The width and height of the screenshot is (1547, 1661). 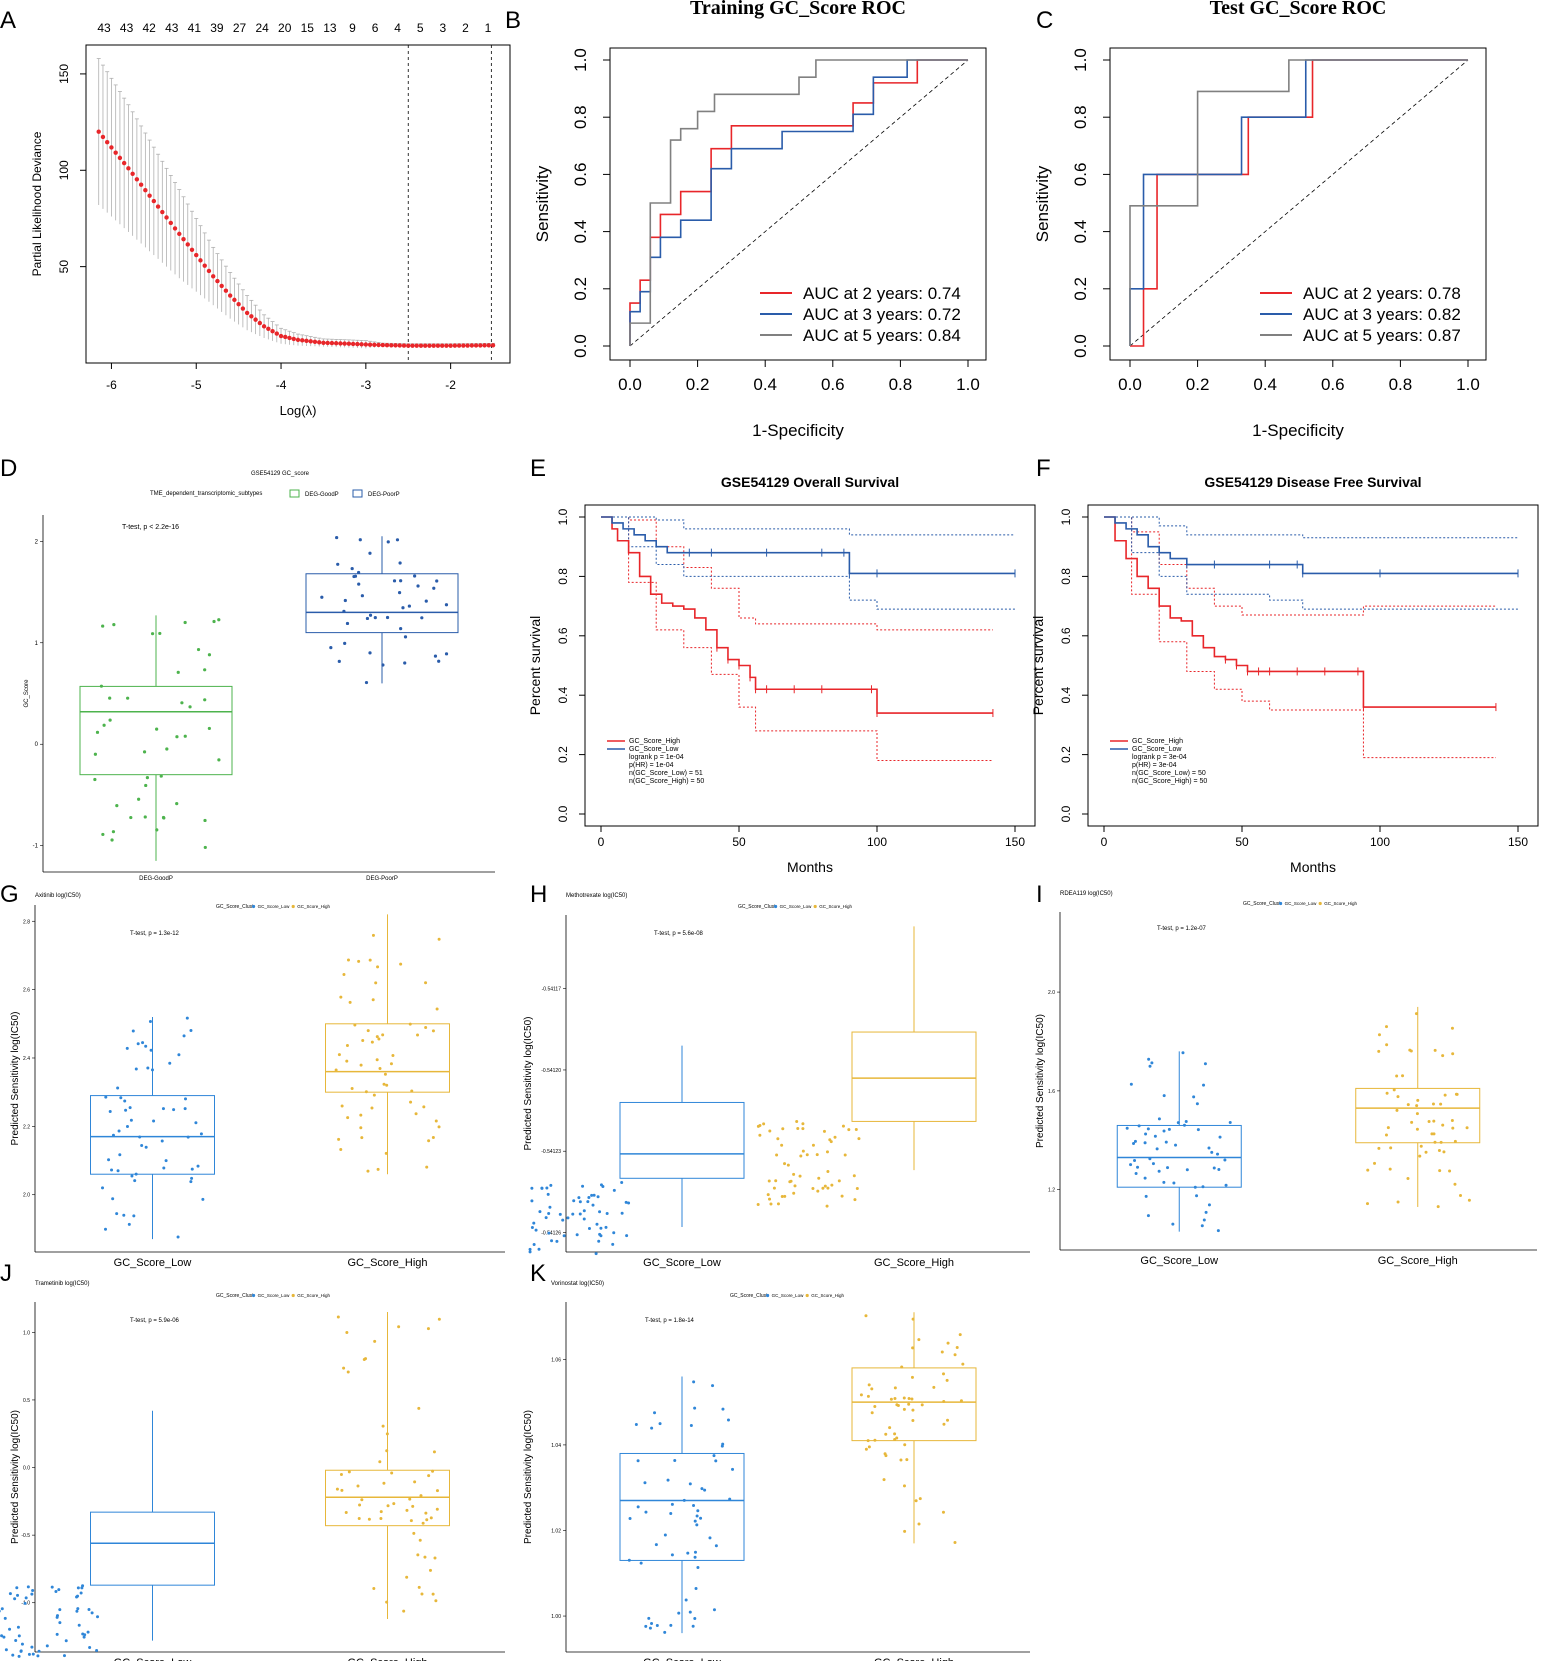 What do you see at coordinates (37, 542) in the screenshot?
I see `y-tick-label: 2` at bounding box center [37, 542].